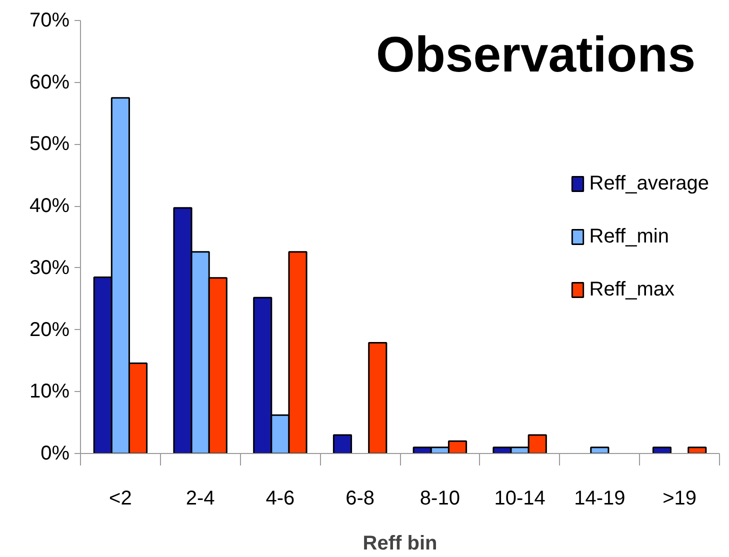  What do you see at coordinates (200, 499) in the screenshot?
I see `x-tick-label: 2-4` at bounding box center [200, 499].